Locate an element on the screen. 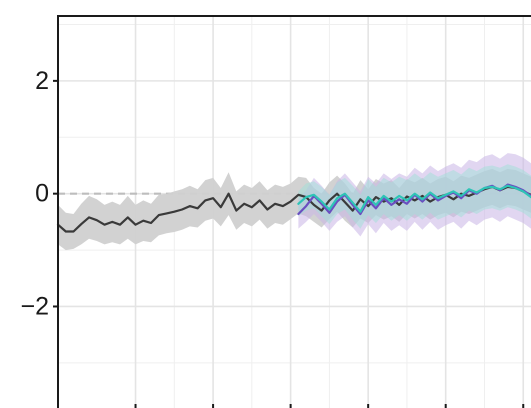  y-axis-ticks: 2 0 −2 is located at coordinates (39, 193).